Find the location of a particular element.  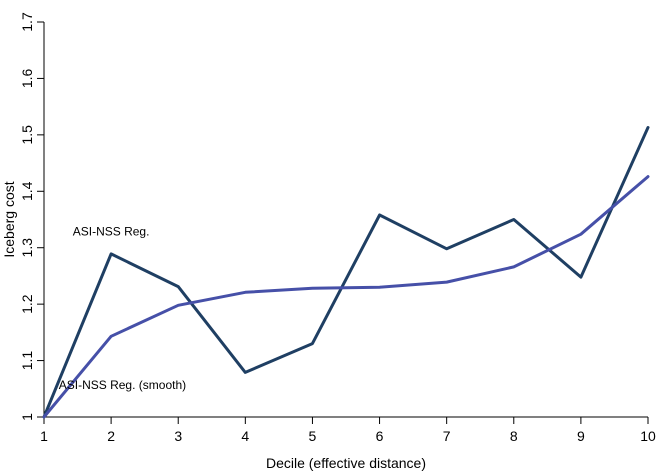

annotation-layer: ASI-NSS Reg. ASI-NSS Reg. (smooth) is located at coordinates (122, 307).